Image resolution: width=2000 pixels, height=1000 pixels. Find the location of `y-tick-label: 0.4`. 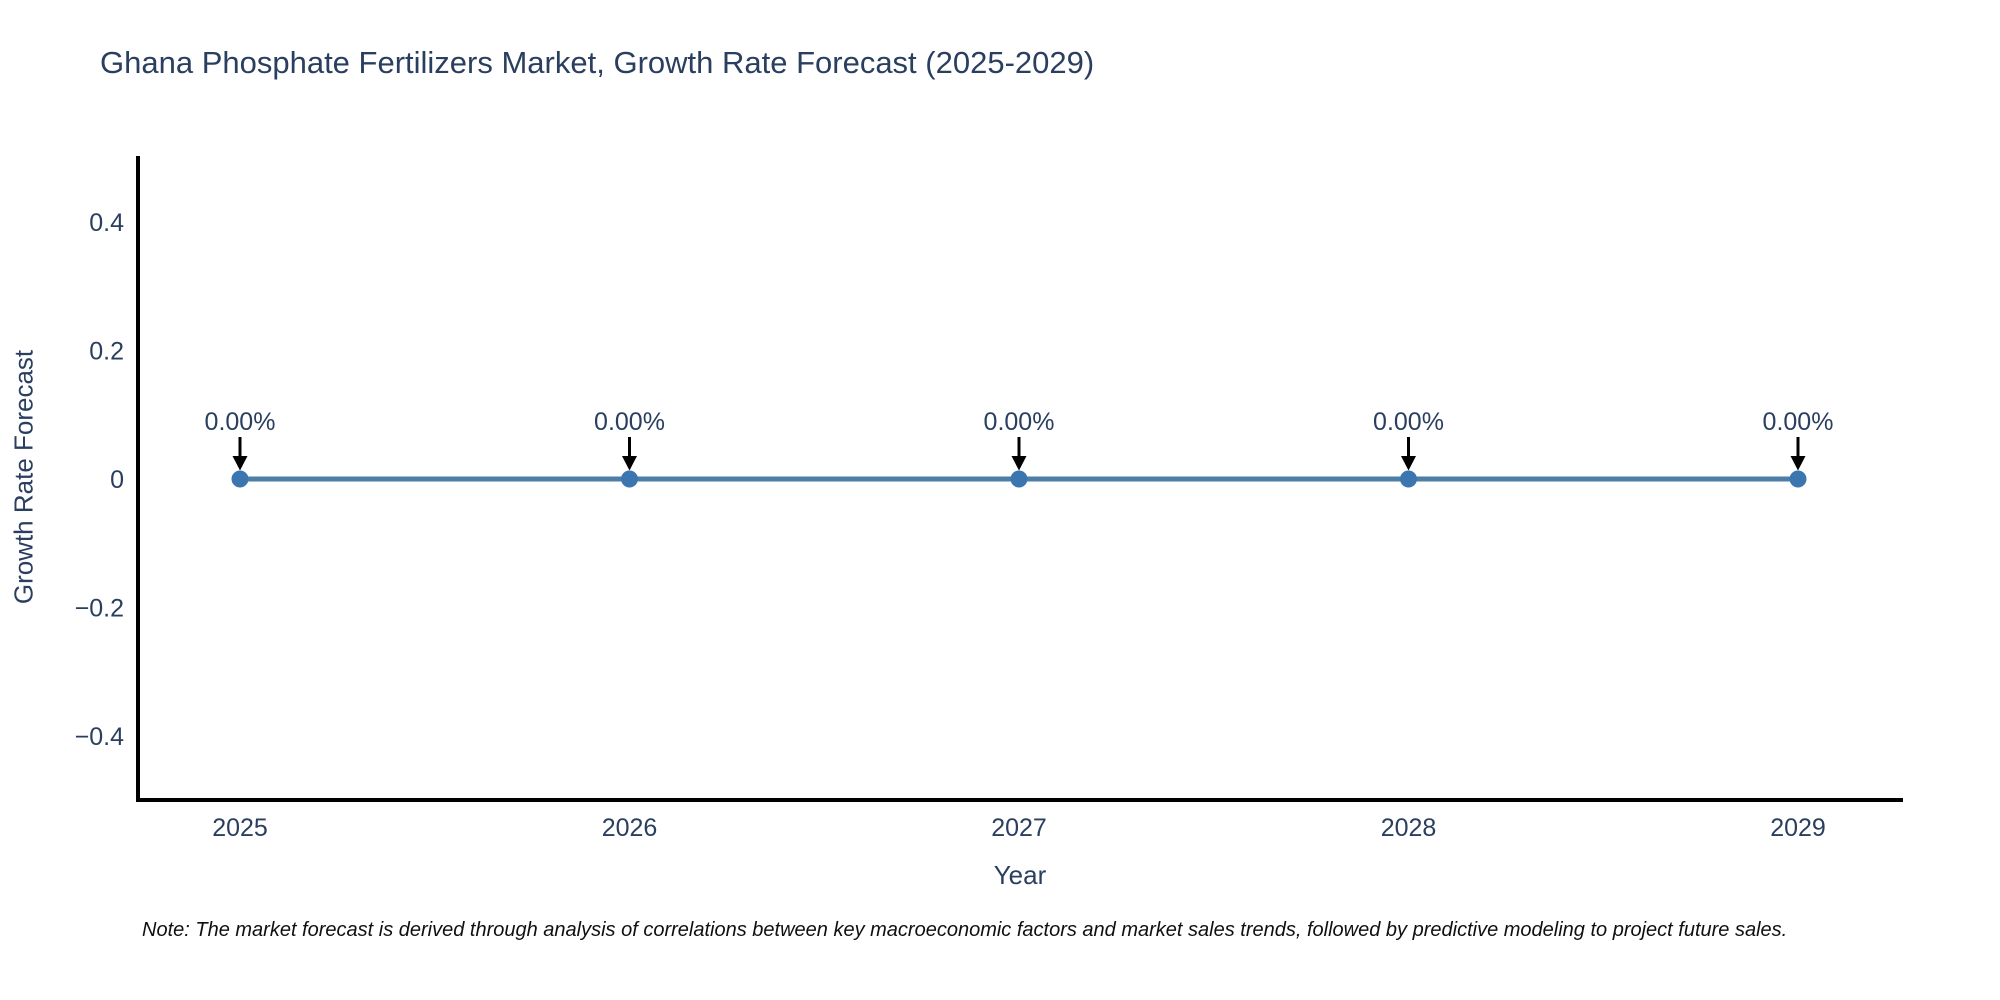

y-tick-label: 0.4 is located at coordinates (106, 223).